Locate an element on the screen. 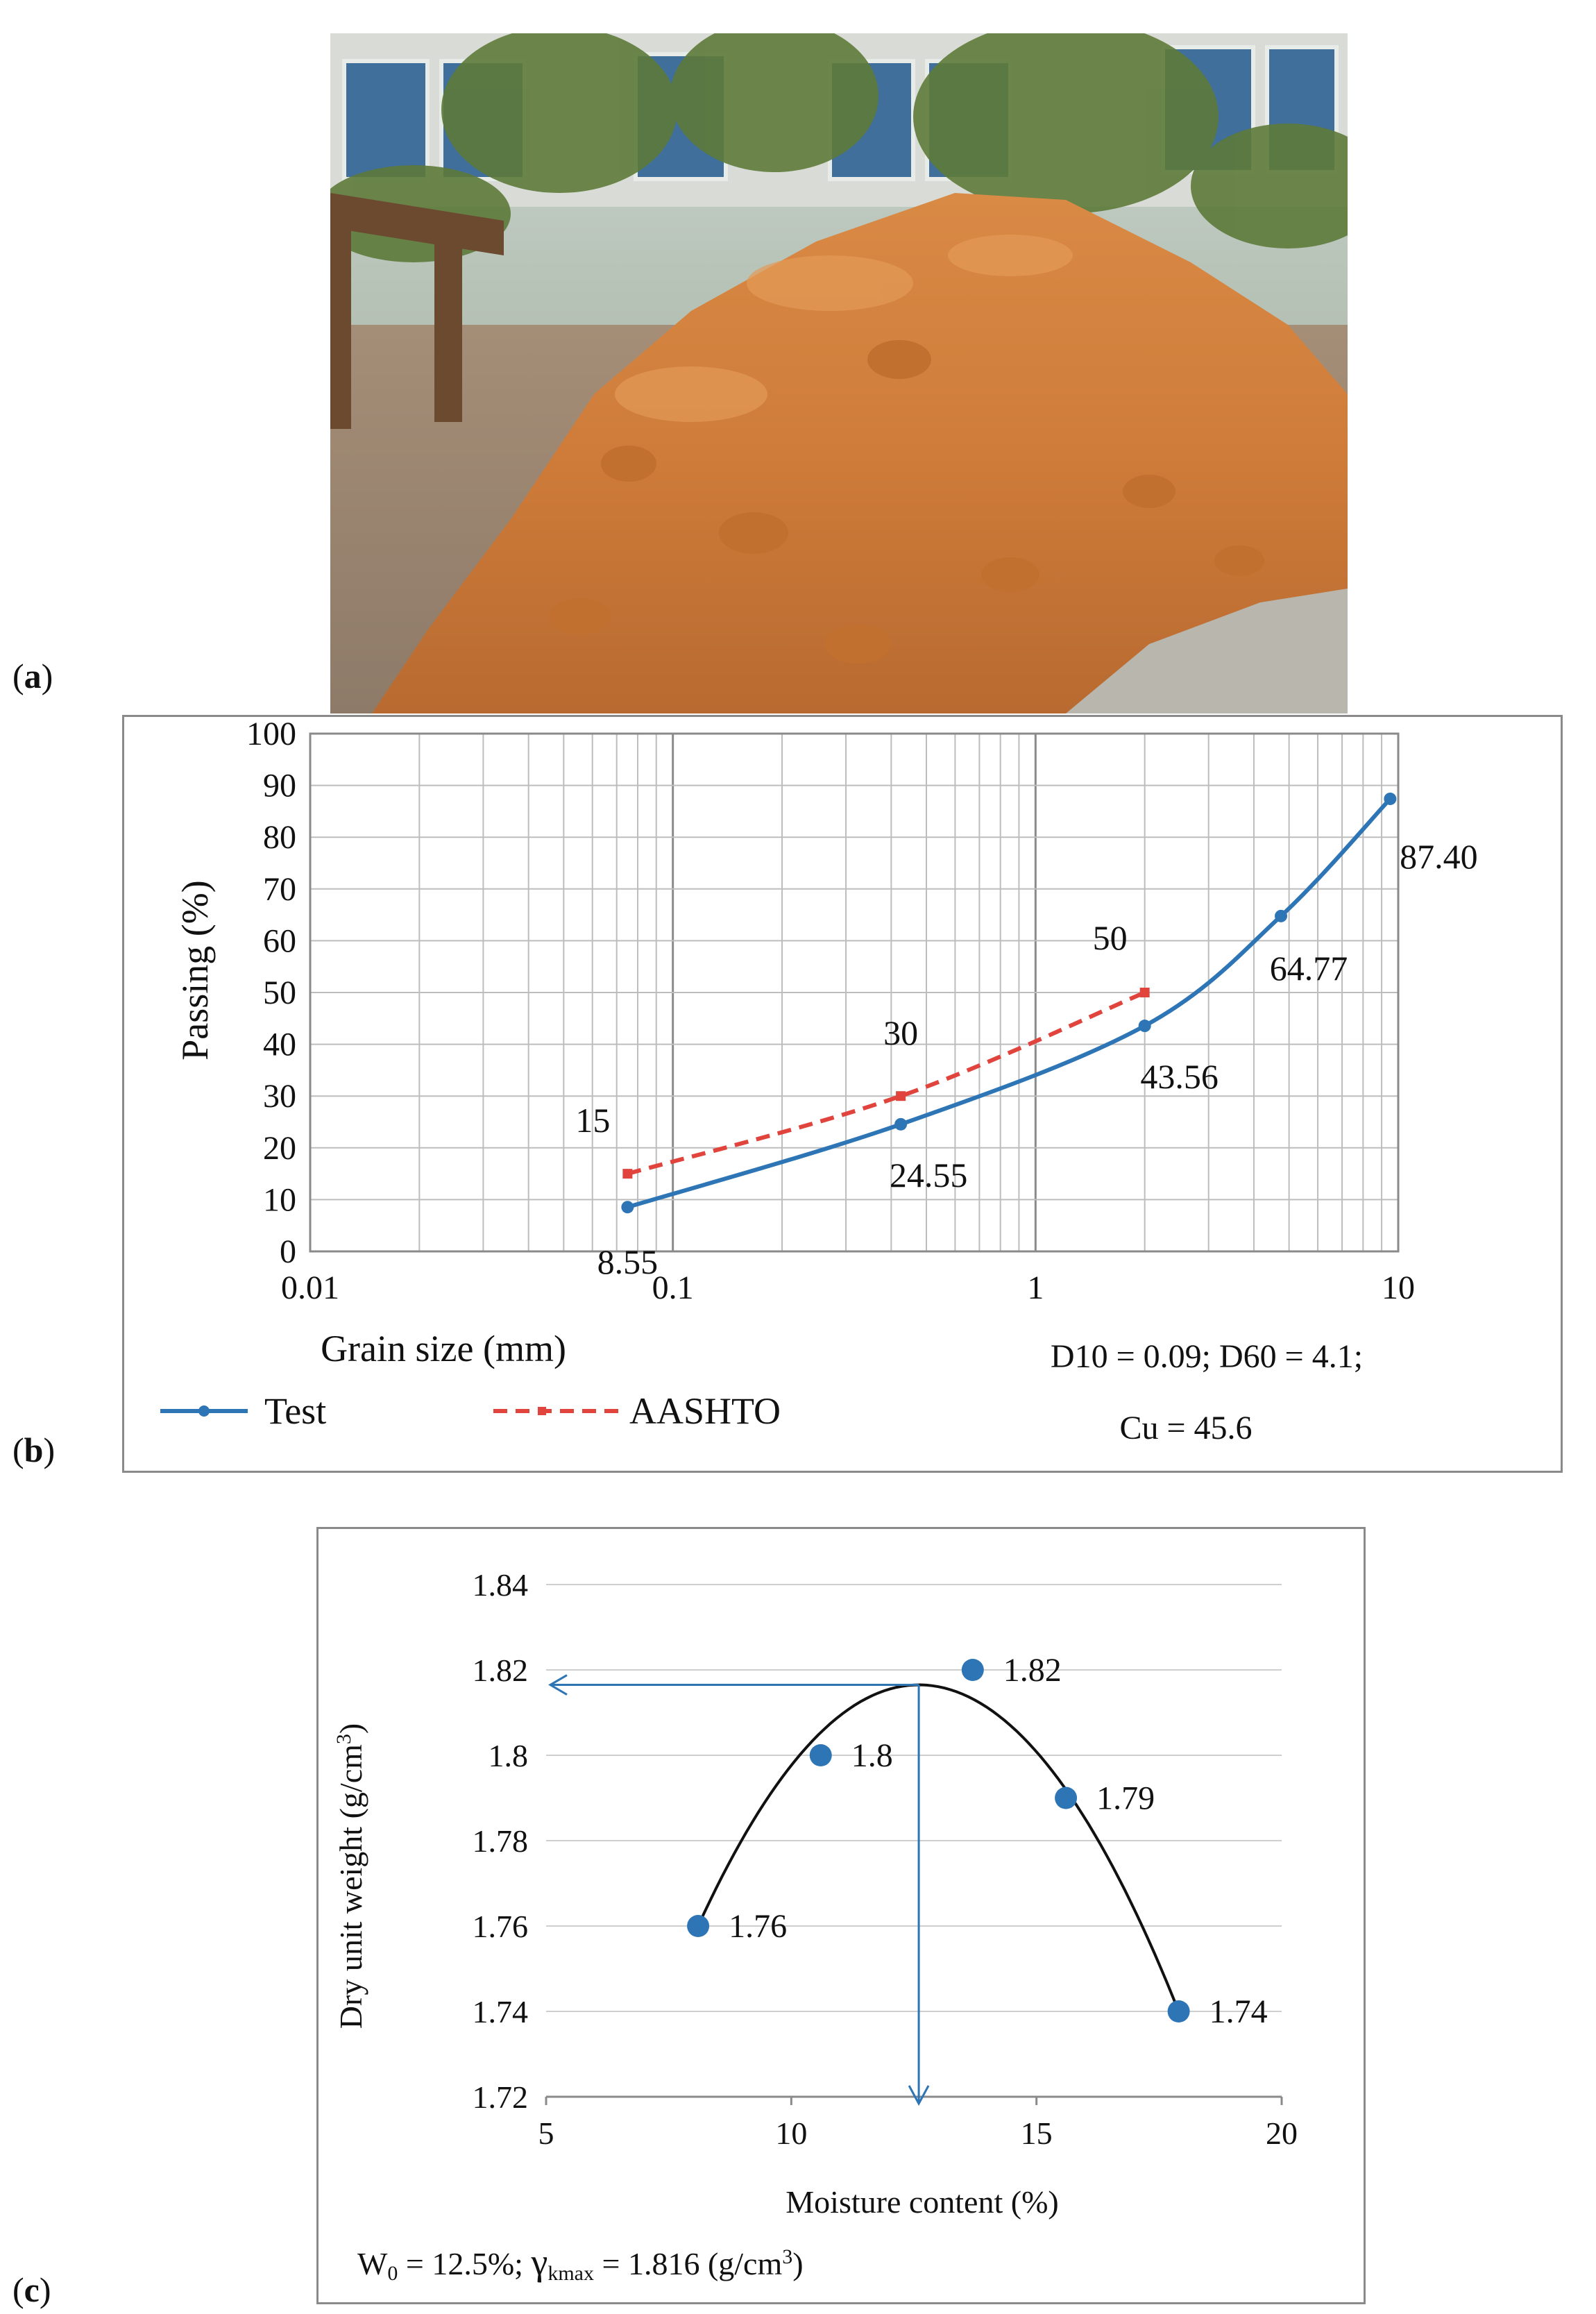  series is located at coordinates (1009, 1003).